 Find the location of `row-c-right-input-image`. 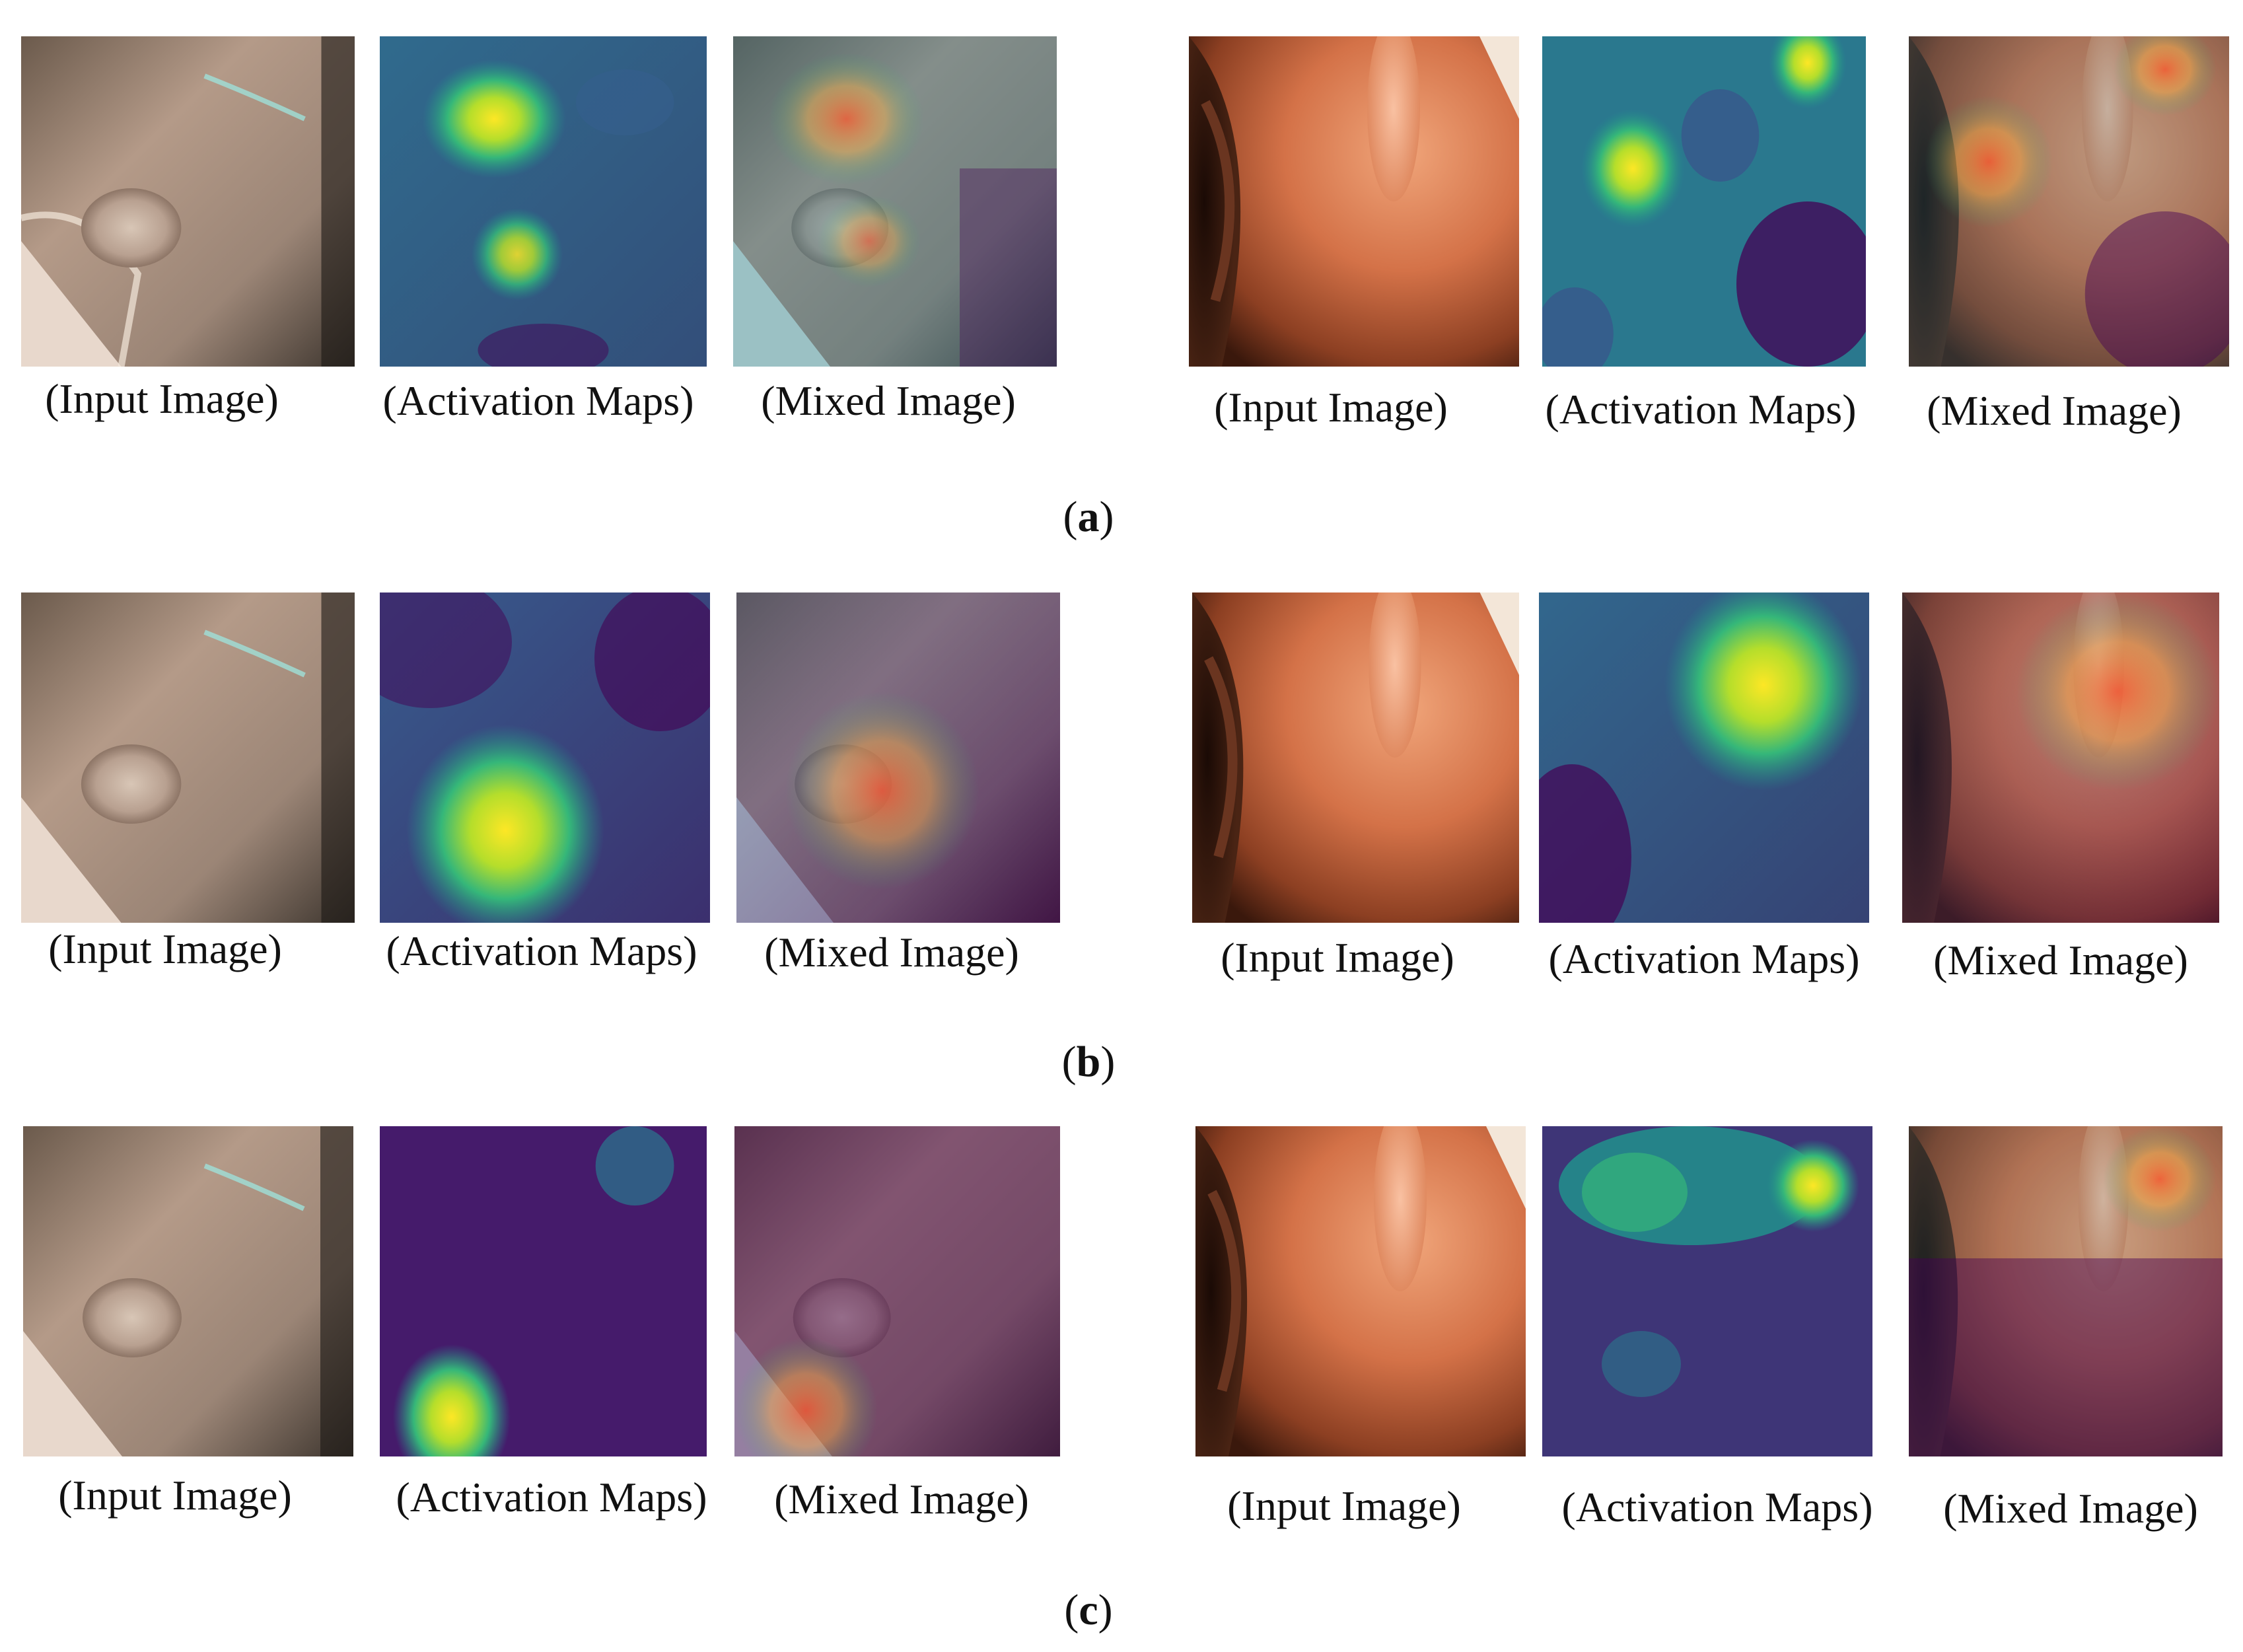

row-c-right-input-image is located at coordinates (1360, 1291).